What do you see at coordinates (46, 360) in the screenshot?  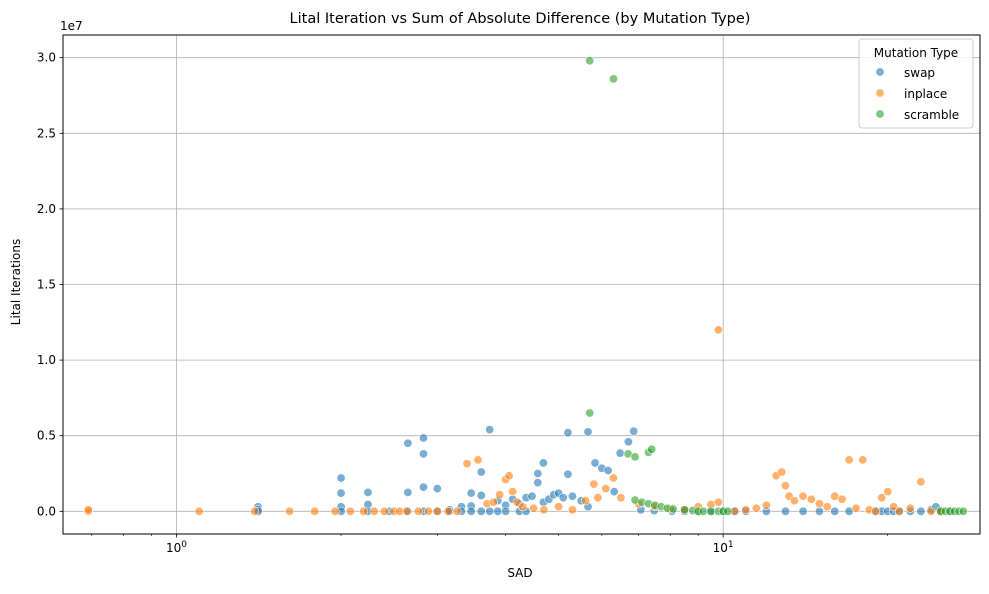 I see `y-tick-label: 1.0` at bounding box center [46, 360].